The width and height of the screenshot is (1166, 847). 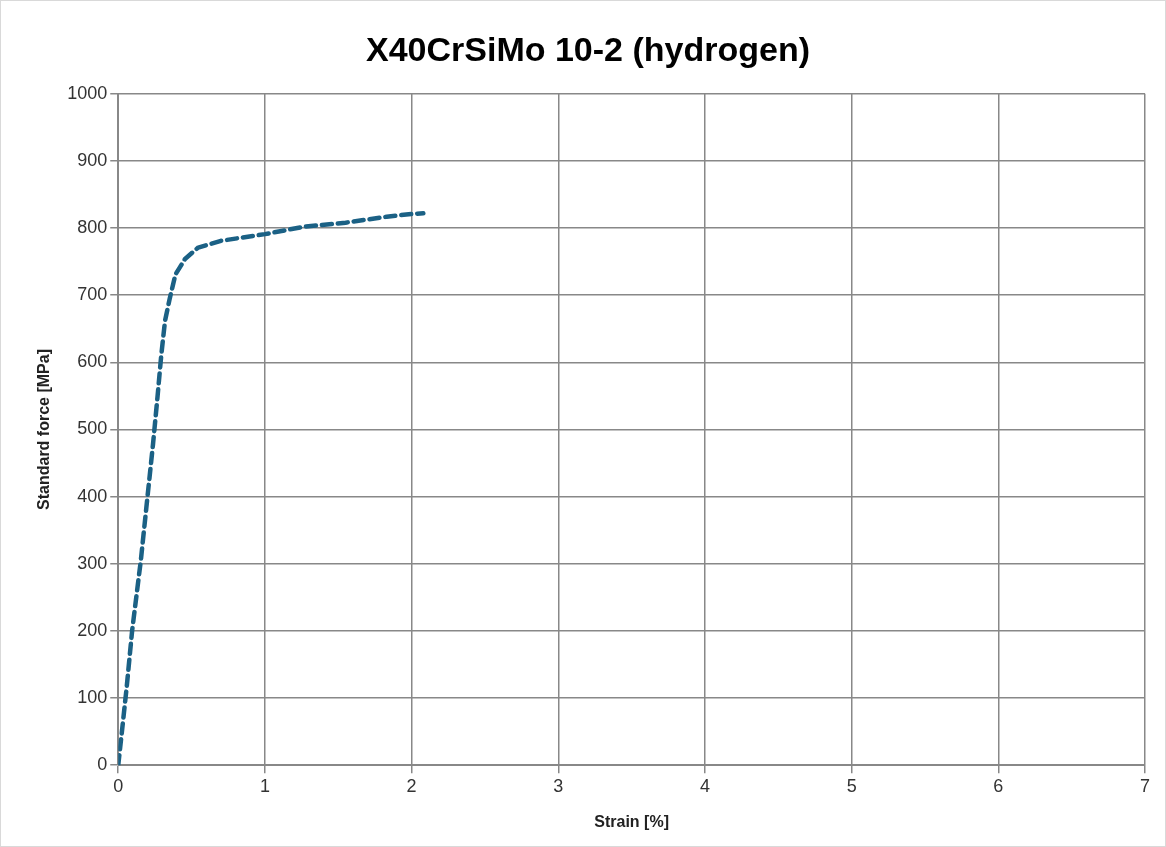 What do you see at coordinates (1145, 785) in the screenshot?
I see `x-tick-label: 7` at bounding box center [1145, 785].